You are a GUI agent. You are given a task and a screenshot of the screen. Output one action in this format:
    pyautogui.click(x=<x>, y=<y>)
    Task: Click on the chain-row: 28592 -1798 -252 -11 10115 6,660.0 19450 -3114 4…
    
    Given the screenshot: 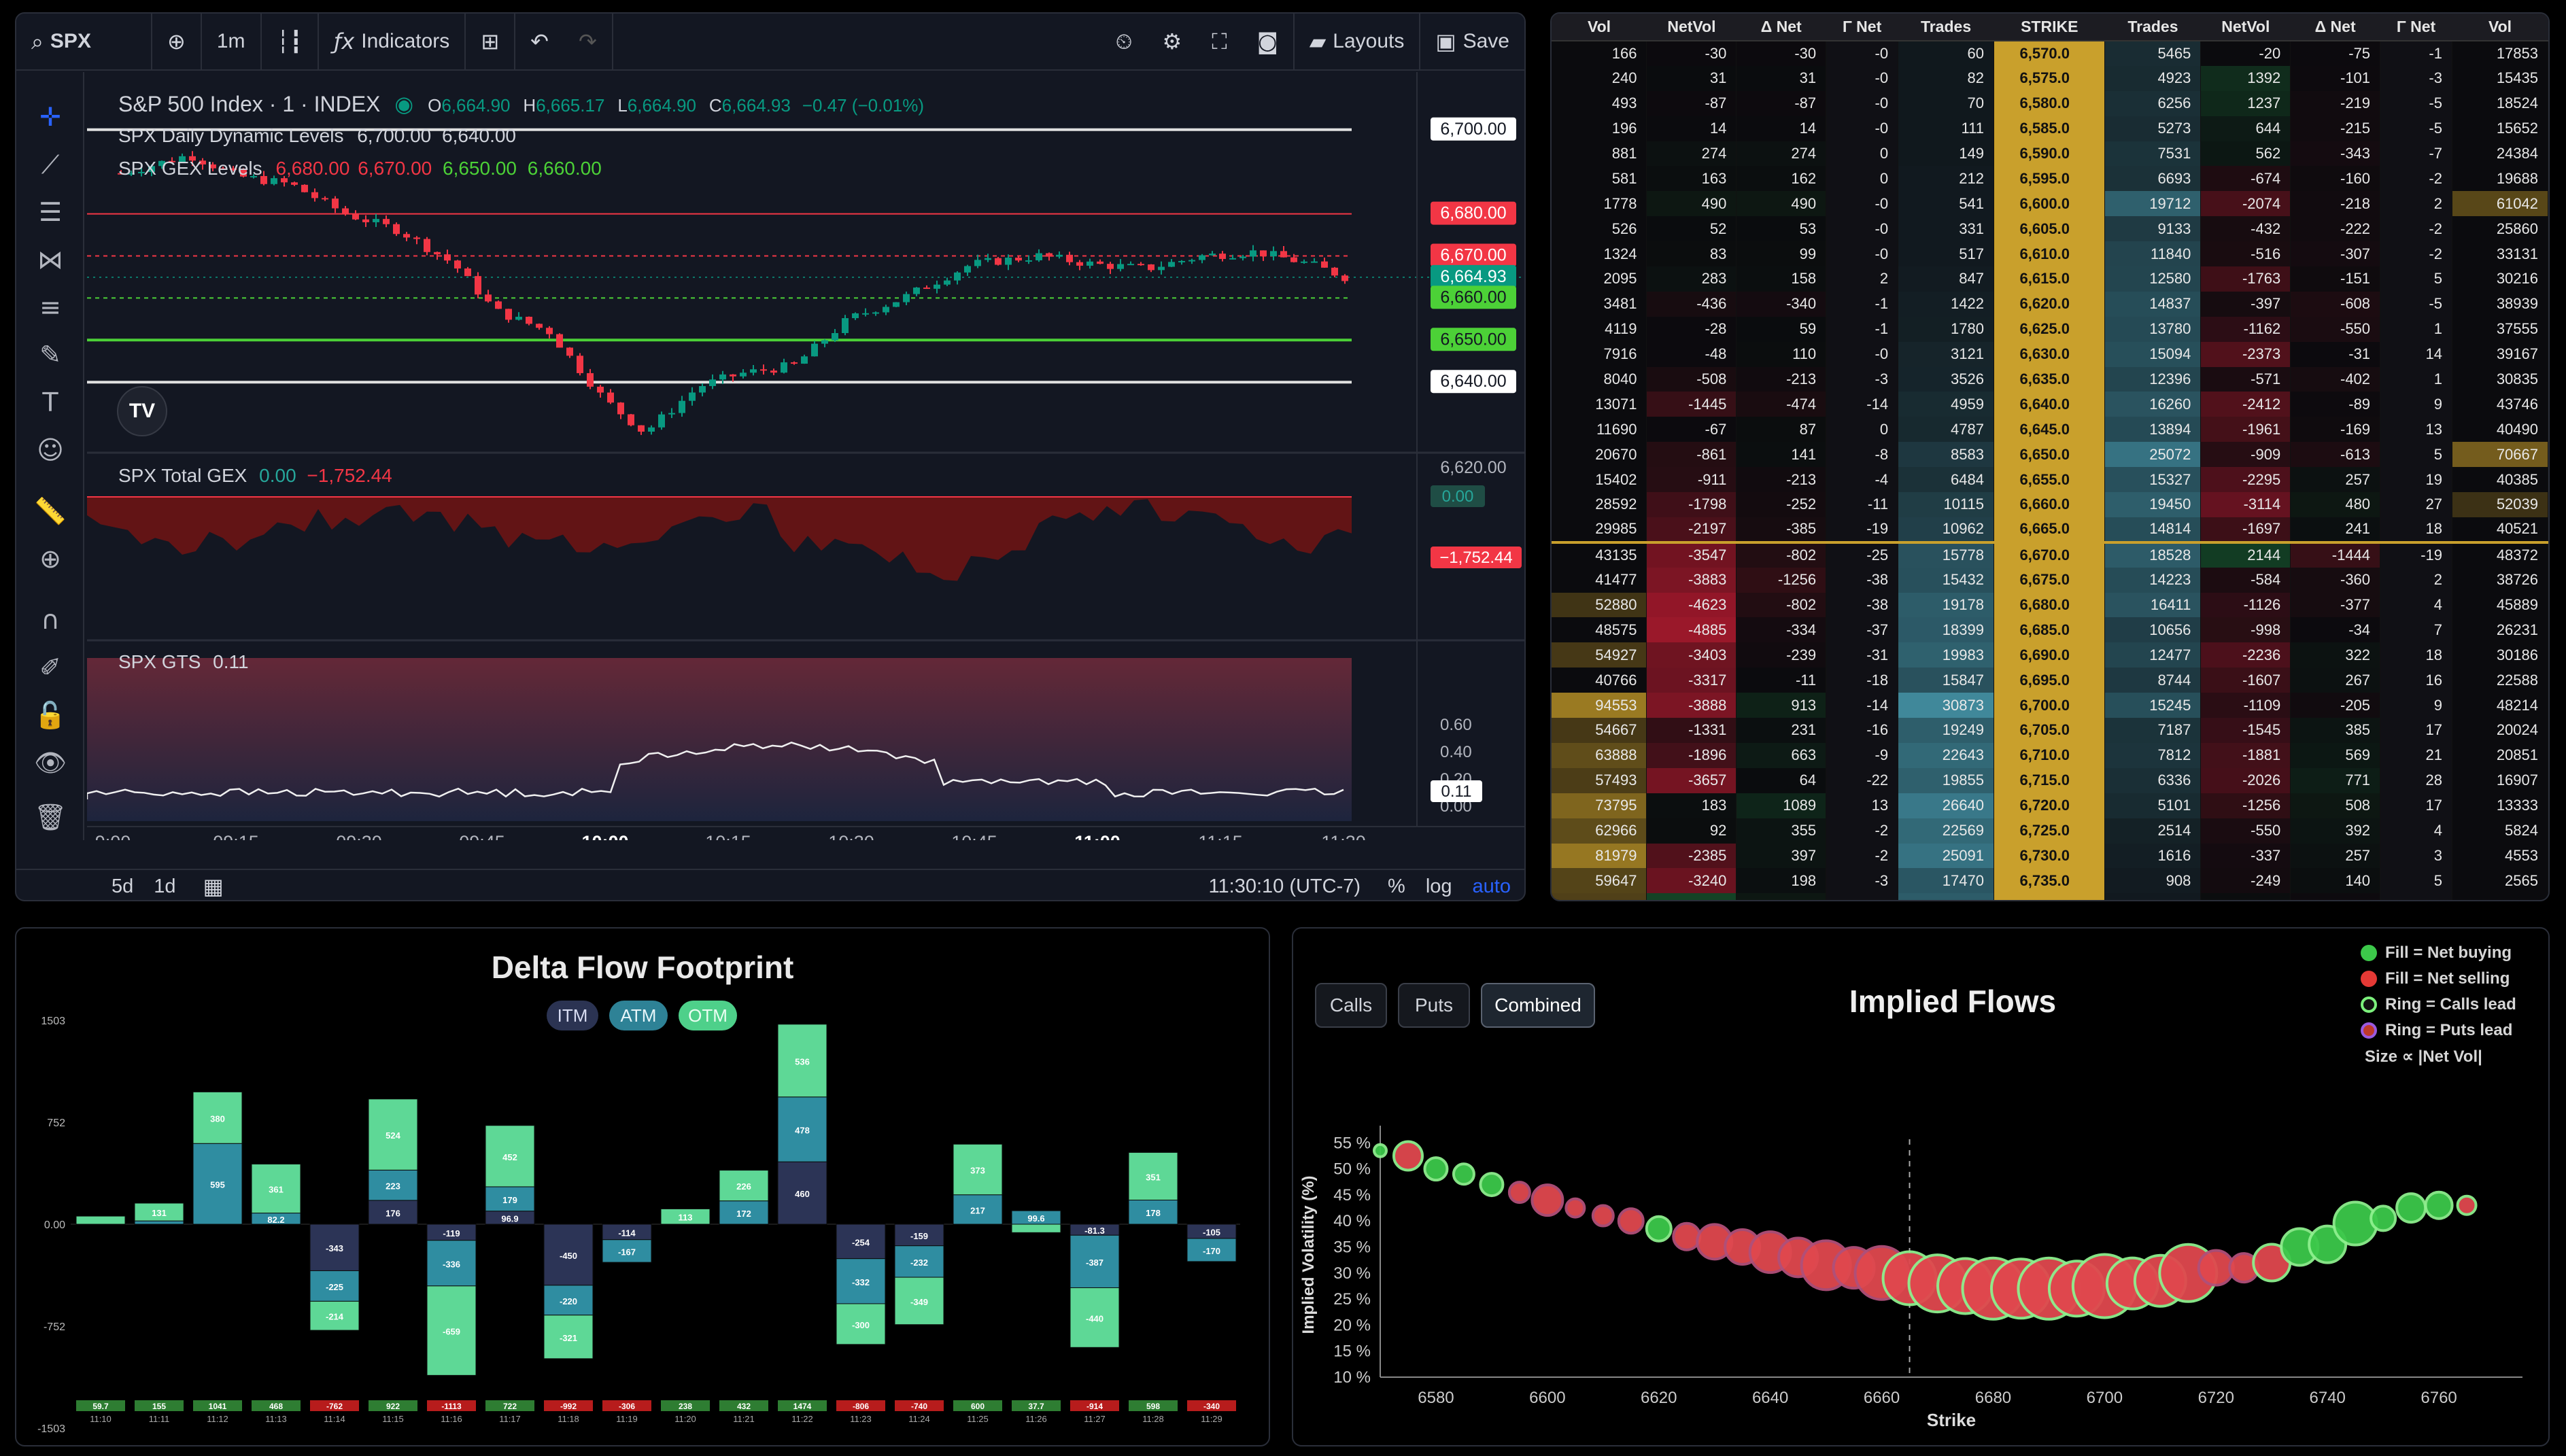 What is the action you would take?
    pyautogui.click(x=2050, y=505)
    